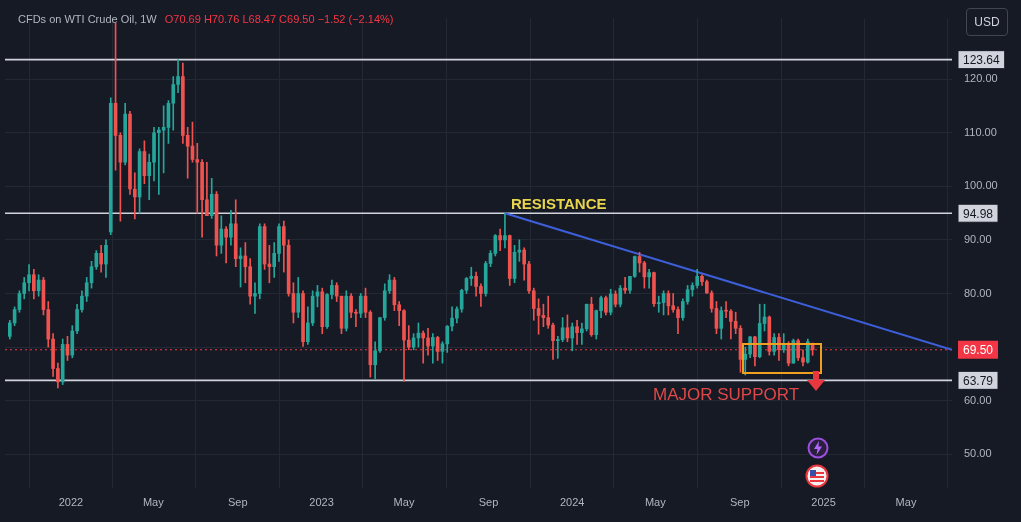 The height and width of the screenshot is (522, 1021). Describe the element at coordinates (558, 203) in the screenshot. I see `annotation: RESISTANCE` at that location.